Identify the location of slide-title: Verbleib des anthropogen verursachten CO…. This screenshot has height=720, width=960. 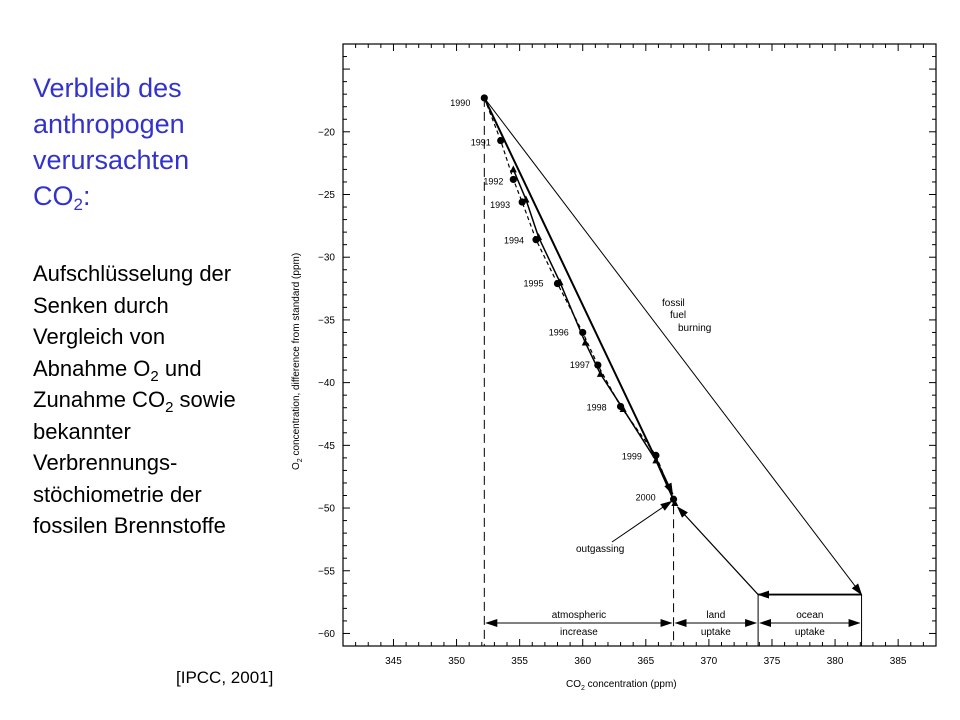
(153, 142).